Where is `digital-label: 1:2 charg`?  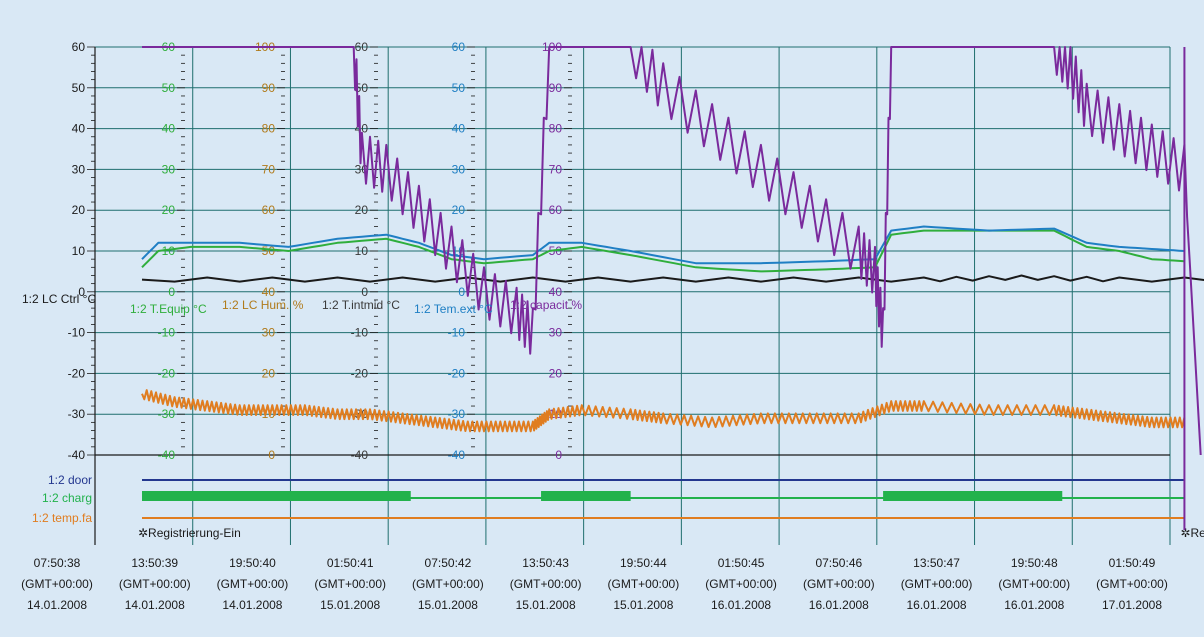
digital-label: 1:2 charg is located at coordinates (67, 498).